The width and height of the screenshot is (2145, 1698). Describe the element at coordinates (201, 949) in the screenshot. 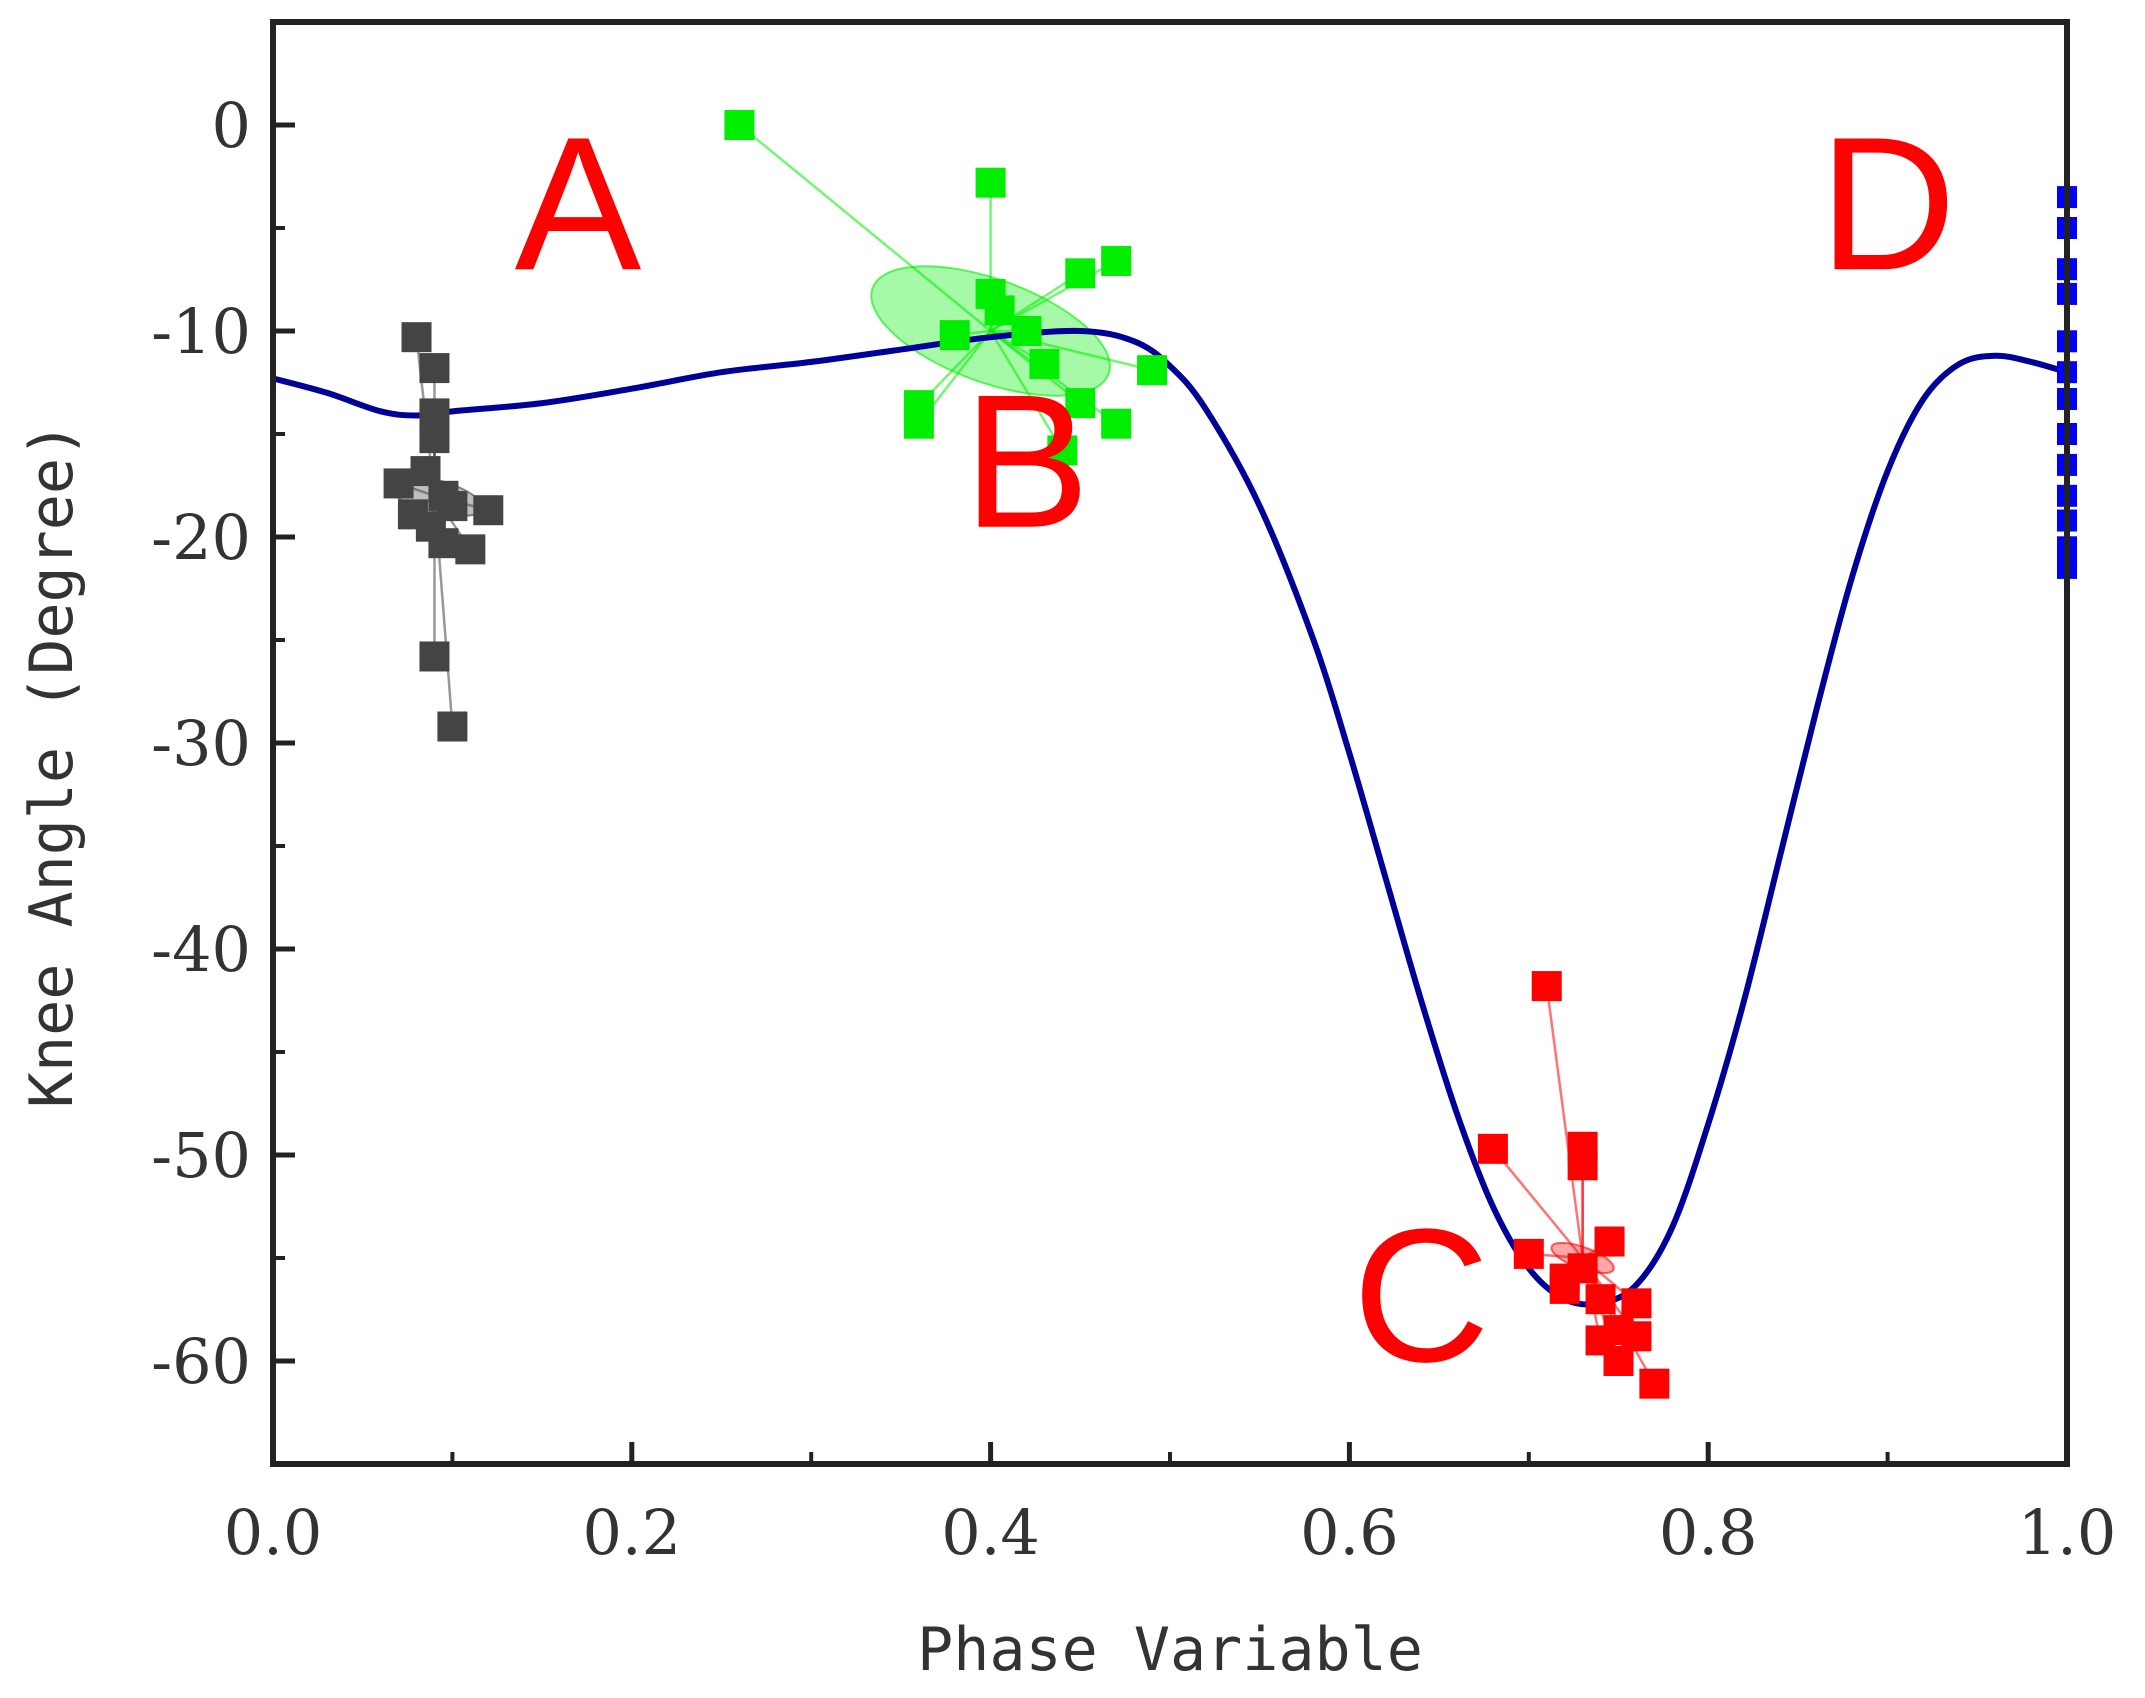

I see `y-tick-label-4: -40` at that location.